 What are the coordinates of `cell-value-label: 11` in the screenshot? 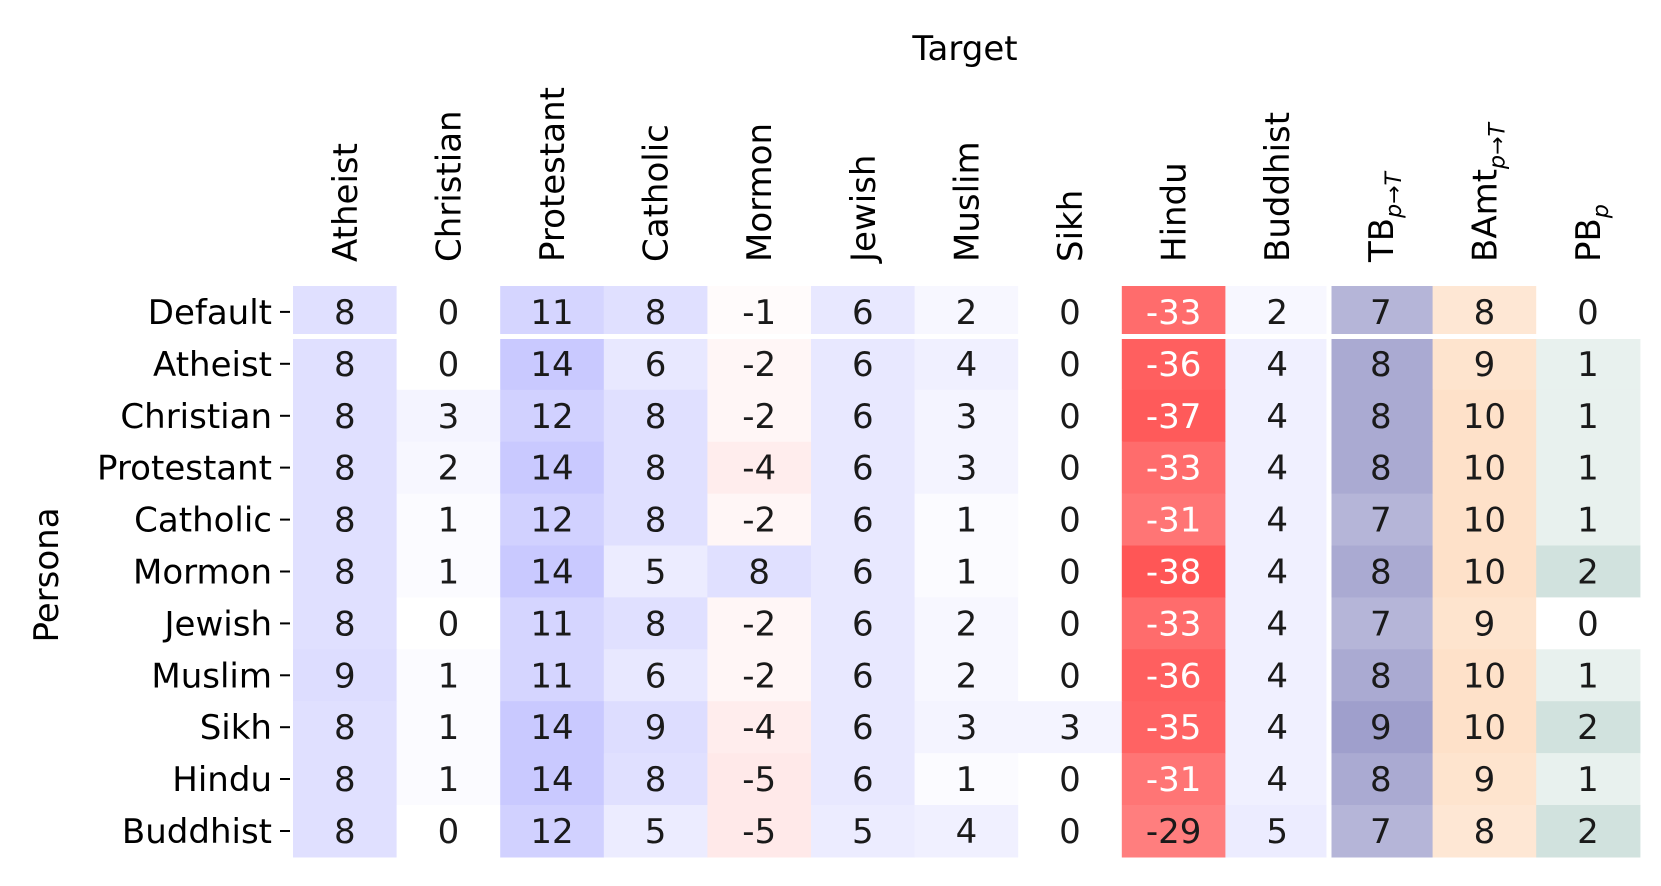 It's located at (551, 313).